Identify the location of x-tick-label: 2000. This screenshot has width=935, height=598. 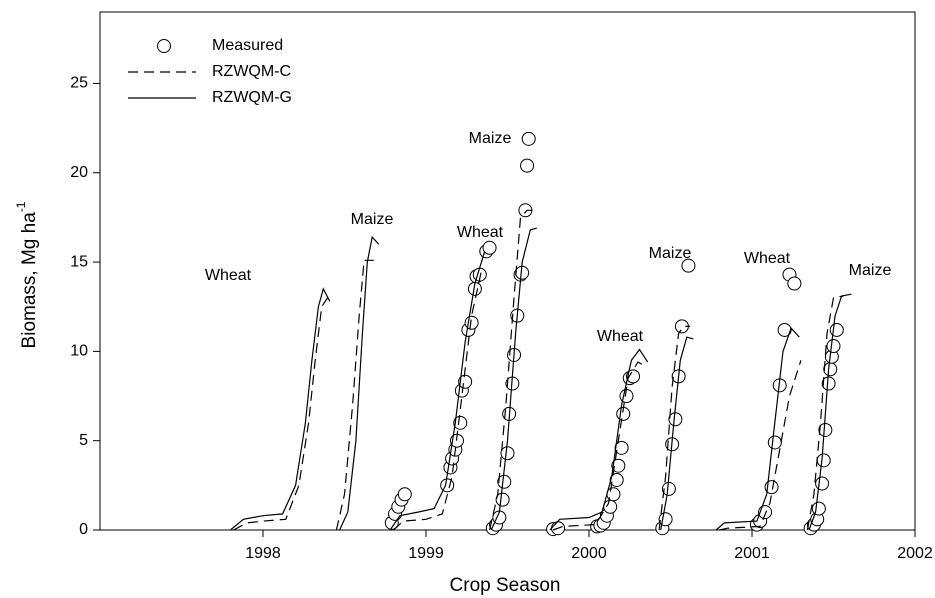
(589, 553).